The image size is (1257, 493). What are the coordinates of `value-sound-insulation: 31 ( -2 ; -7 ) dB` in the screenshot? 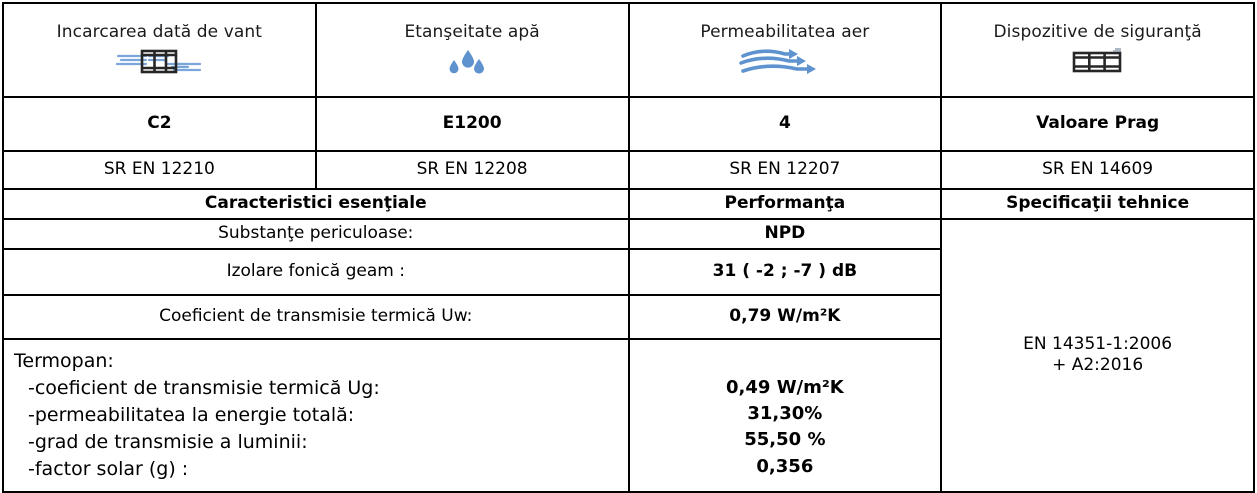 It's located at (785, 272).